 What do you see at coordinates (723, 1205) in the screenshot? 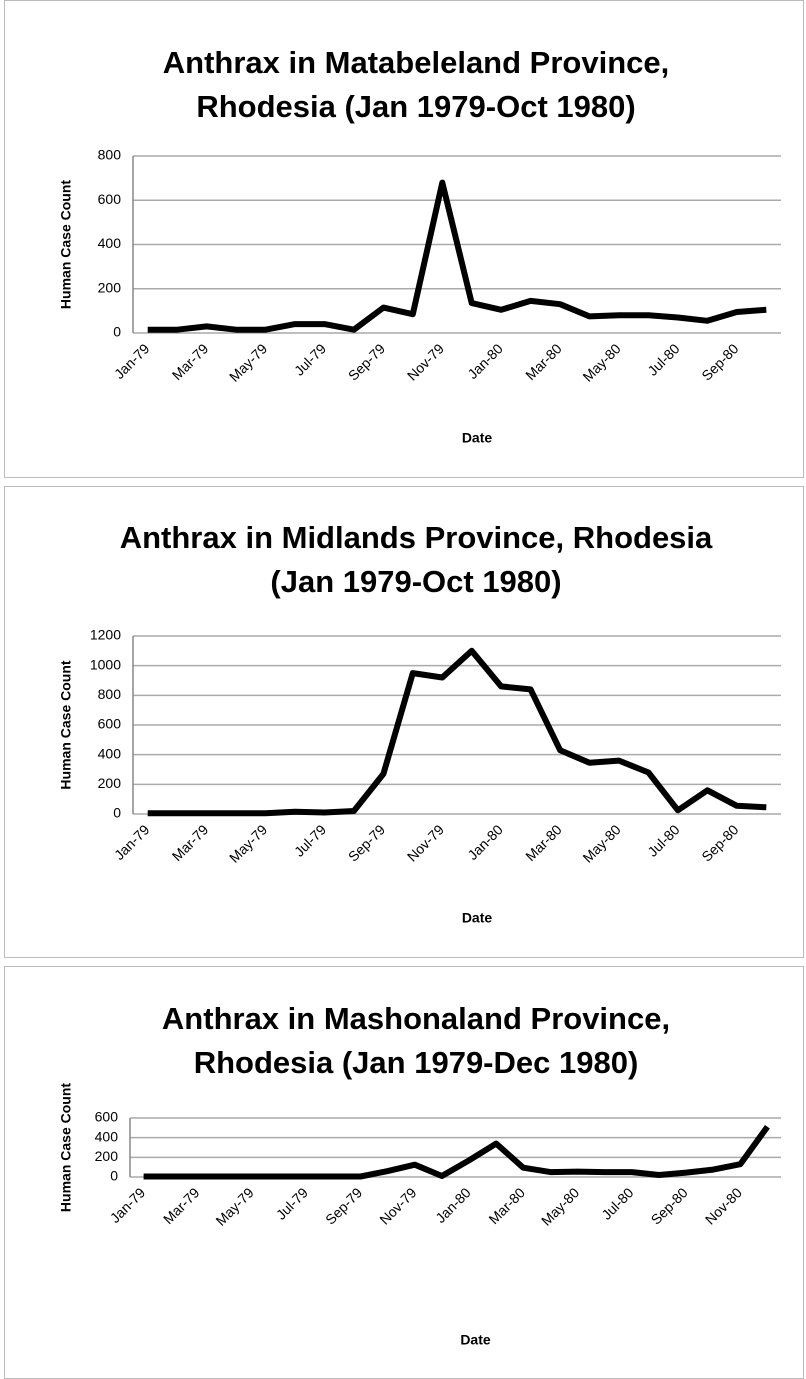
I see `x-tick-label: Nov-80` at bounding box center [723, 1205].